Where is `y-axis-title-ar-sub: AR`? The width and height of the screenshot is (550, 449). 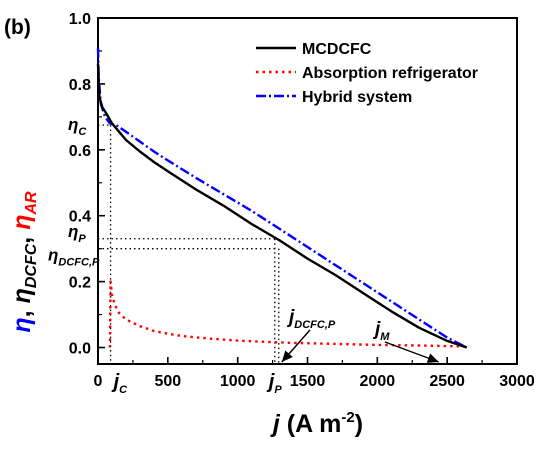 y-axis-title-ar-sub: AR is located at coordinates (31, 203).